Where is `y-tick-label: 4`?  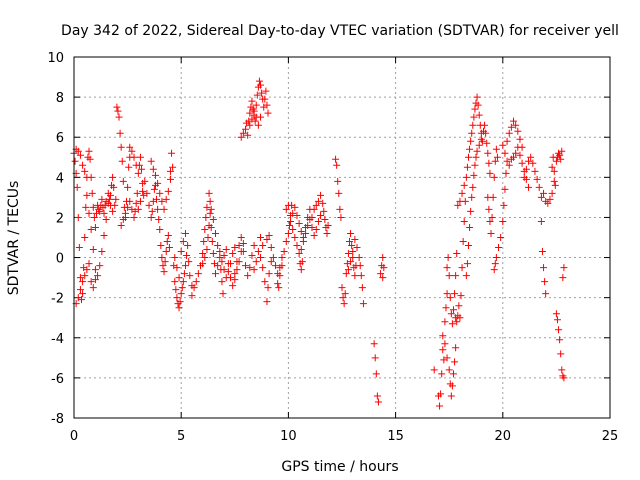 y-tick-label: 4 is located at coordinates (60, 178).